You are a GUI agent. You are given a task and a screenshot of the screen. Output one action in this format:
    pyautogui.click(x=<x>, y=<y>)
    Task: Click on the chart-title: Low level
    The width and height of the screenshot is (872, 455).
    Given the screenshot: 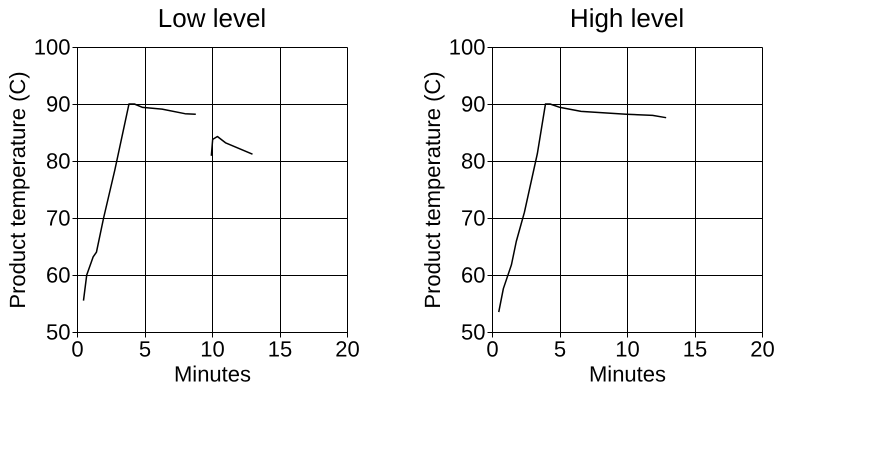 What is the action you would take?
    pyautogui.click(x=212, y=18)
    